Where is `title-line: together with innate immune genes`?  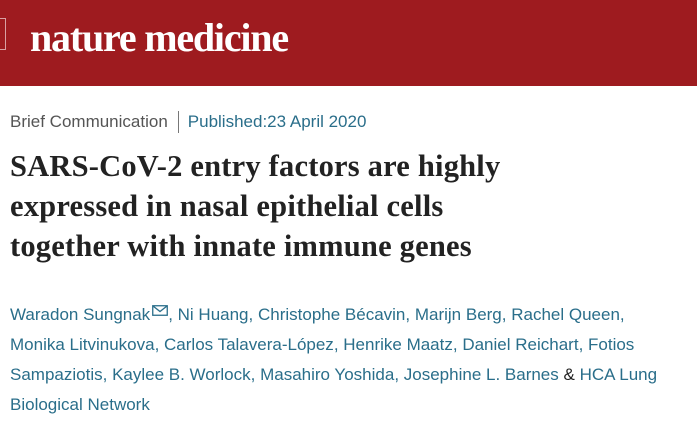 title-line: together with innate immune genes is located at coordinates (241, 246).